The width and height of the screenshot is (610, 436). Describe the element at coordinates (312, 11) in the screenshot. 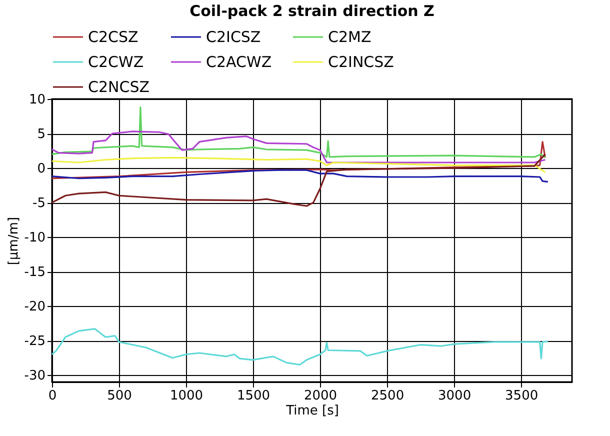

I see `chart-title: Coil-pack 2 strain direction Z` at that location.